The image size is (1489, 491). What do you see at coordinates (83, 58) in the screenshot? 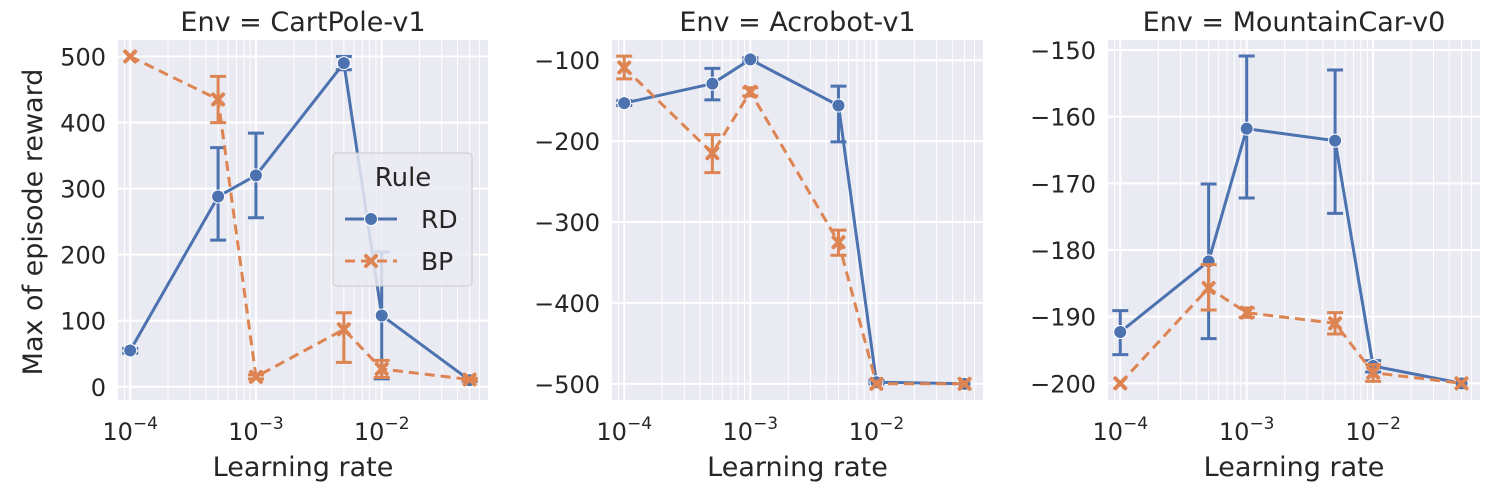
I see `y-tick-label: 500` at bounding box center [83, 58].